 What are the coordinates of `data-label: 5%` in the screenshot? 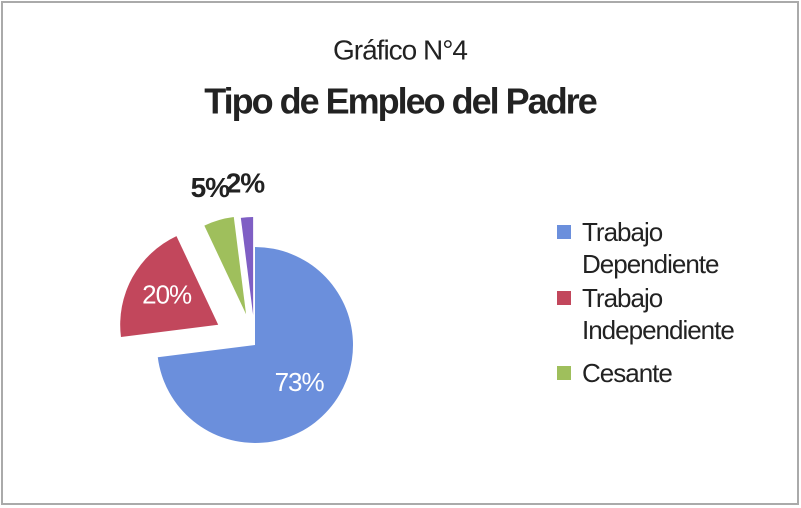 It's located at (211, 187).